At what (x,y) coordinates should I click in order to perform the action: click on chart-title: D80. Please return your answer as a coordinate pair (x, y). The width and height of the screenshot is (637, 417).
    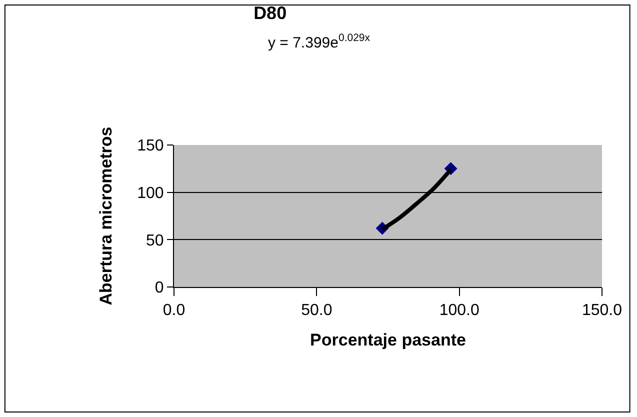
    Looking at the image, I should click on (270, 12).